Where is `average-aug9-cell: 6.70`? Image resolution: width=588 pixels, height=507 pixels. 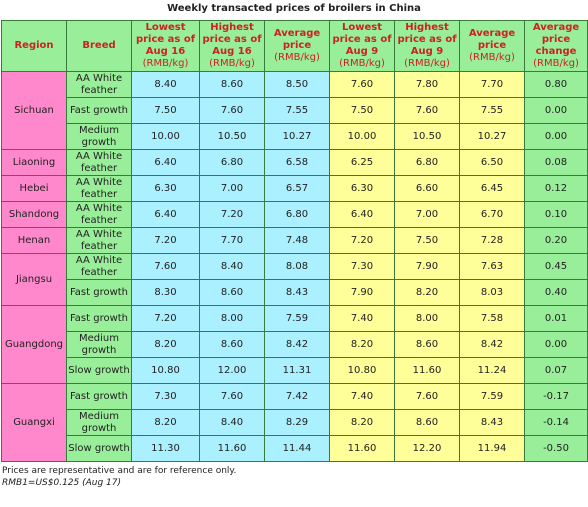
average-aug9-cell: 6.70 is located at coordinates (492, 214).